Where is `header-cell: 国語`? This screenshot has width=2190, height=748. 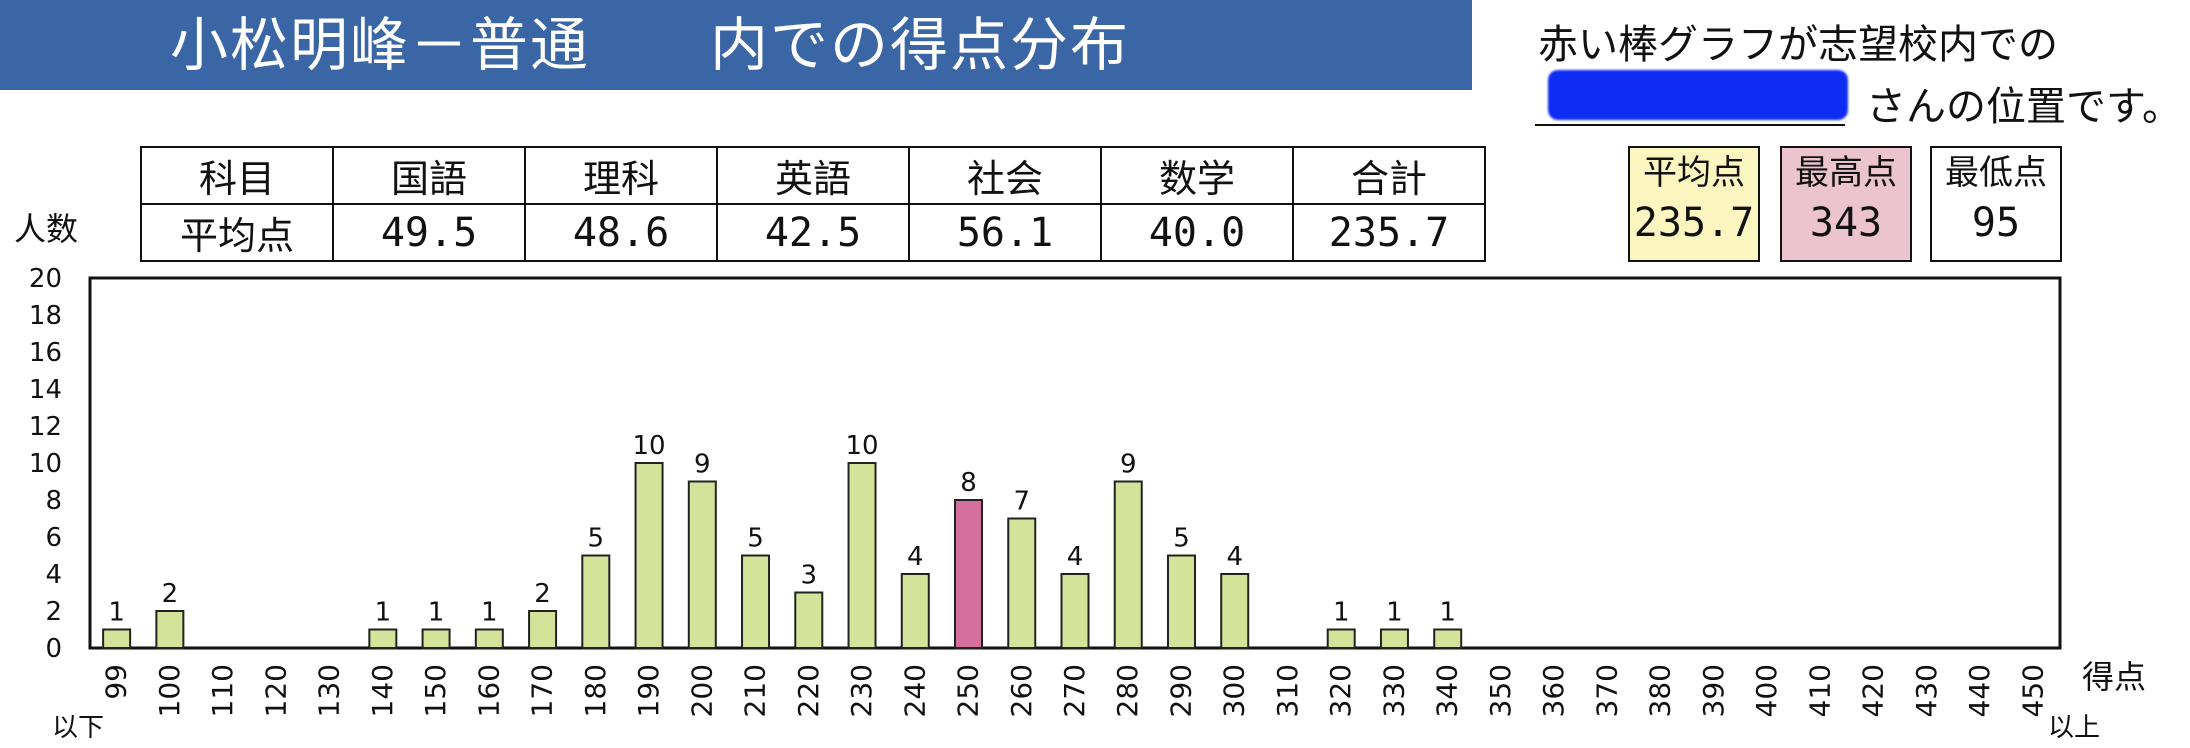
header-cell: 国語 is located at coordinates (429, 175).